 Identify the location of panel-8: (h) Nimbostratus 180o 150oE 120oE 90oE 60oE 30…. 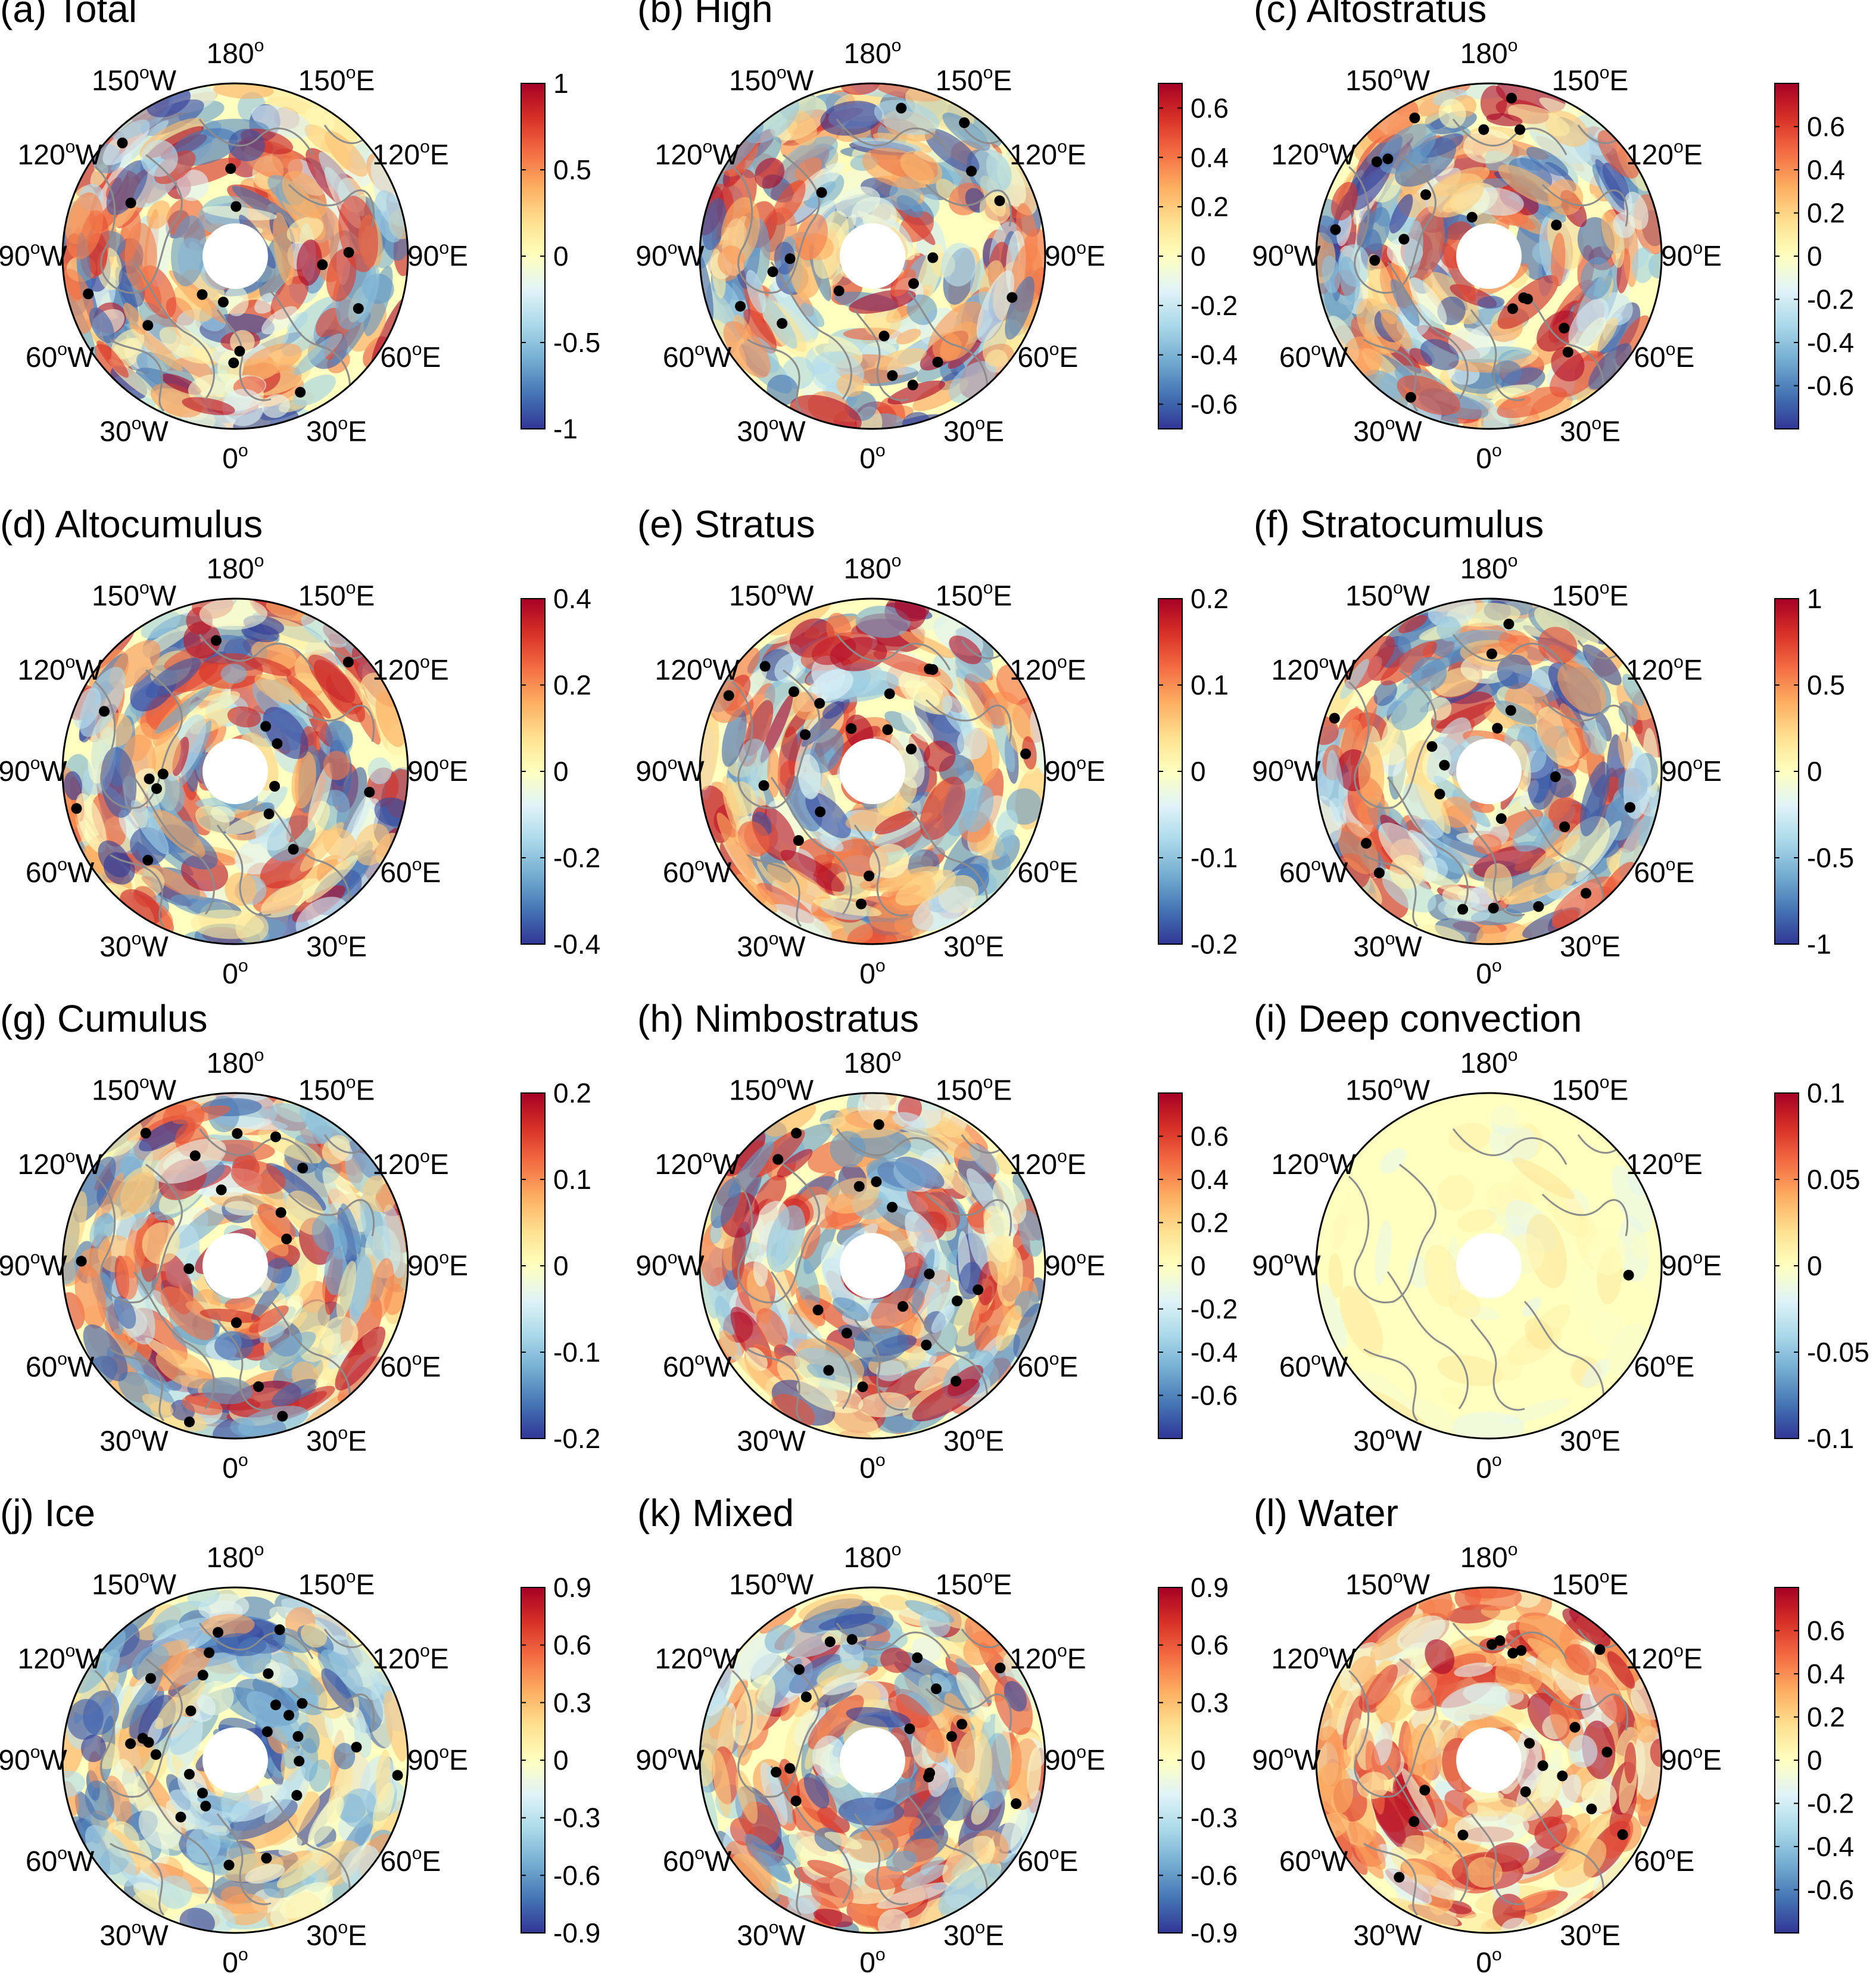
(936, 1240).